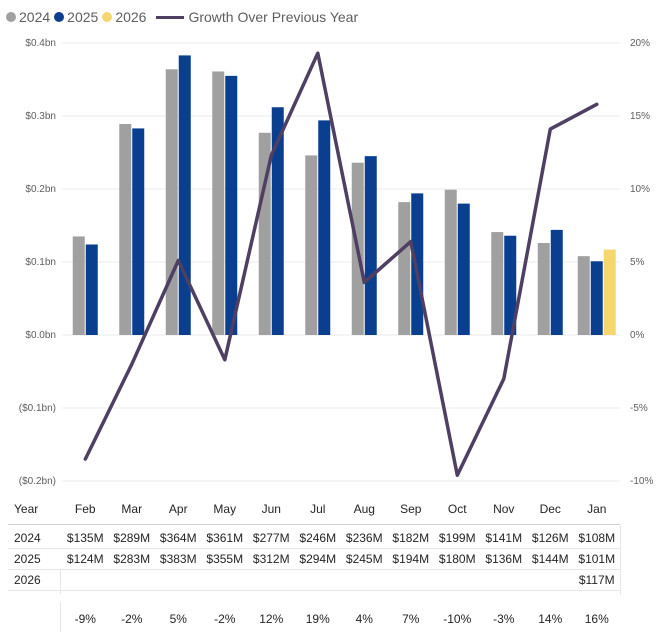  I want to click on legend-item-growth: Growth Over Previous Year, so click(254, 17).